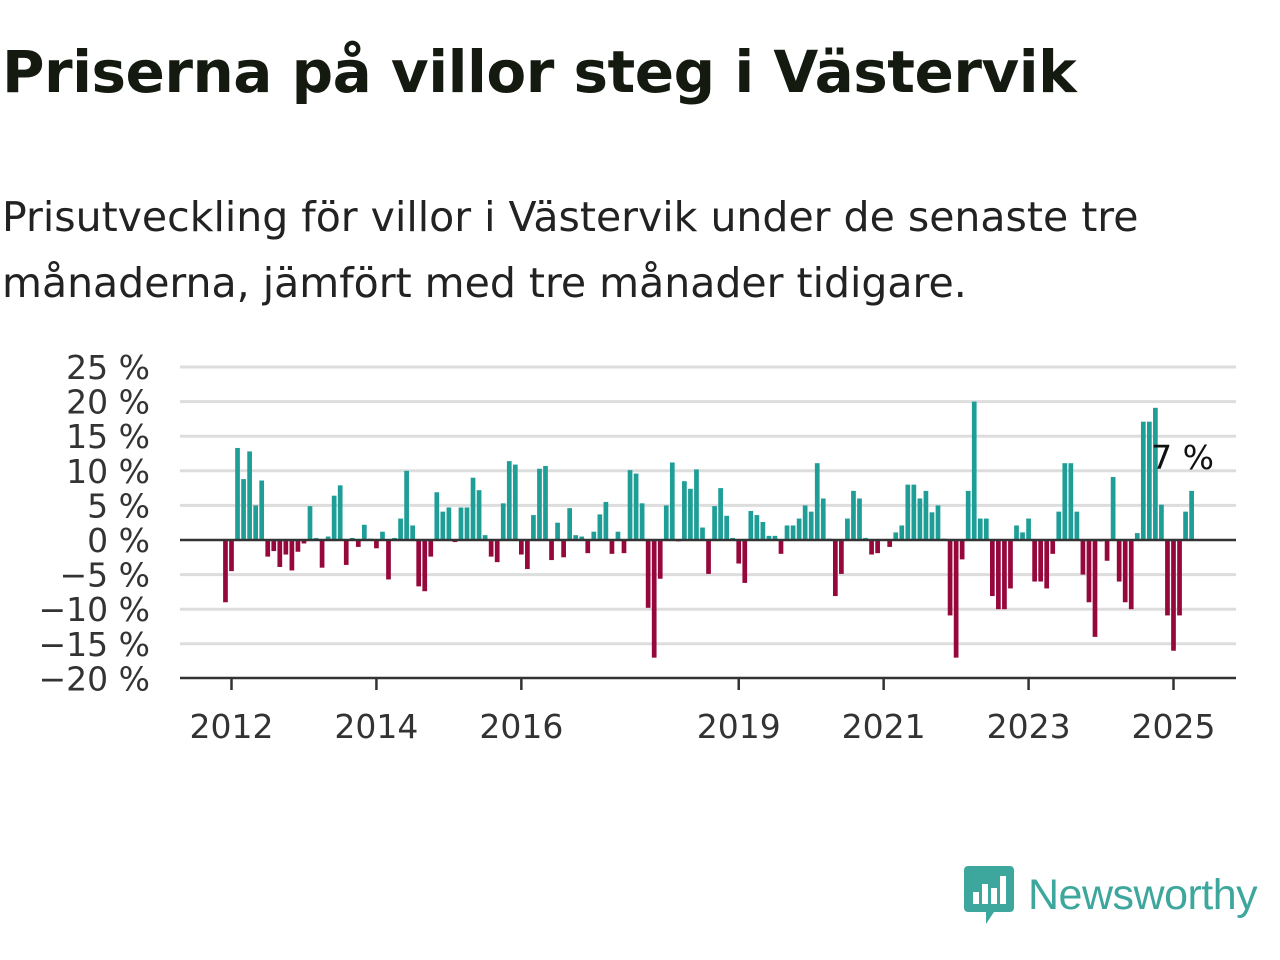 The height and width of the screenshot is (960, 1280). What do you see at coordinates (232, 726) in the screenshot?
I see `x-tick-label: 2012` at bounding box center [232, 726].